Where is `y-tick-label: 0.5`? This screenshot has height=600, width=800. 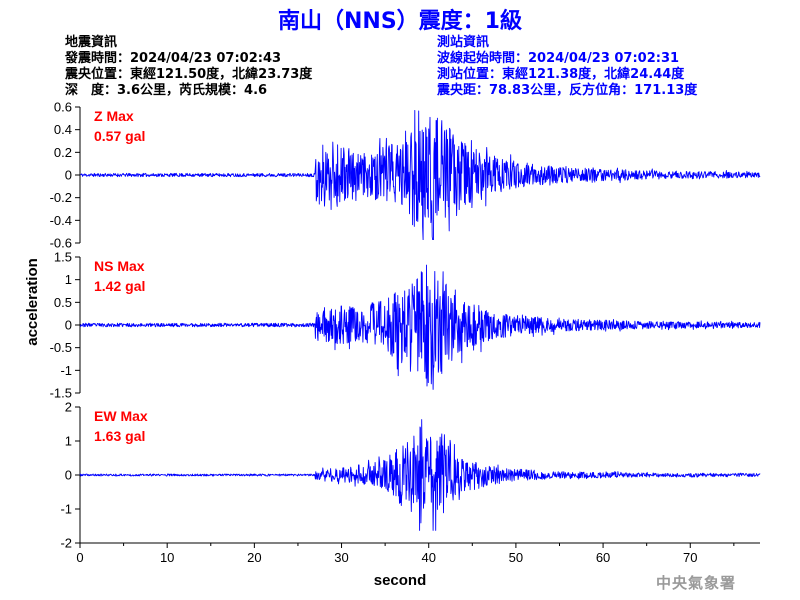
y-tick-label: 0.5 is located at coordinates (63, 302).